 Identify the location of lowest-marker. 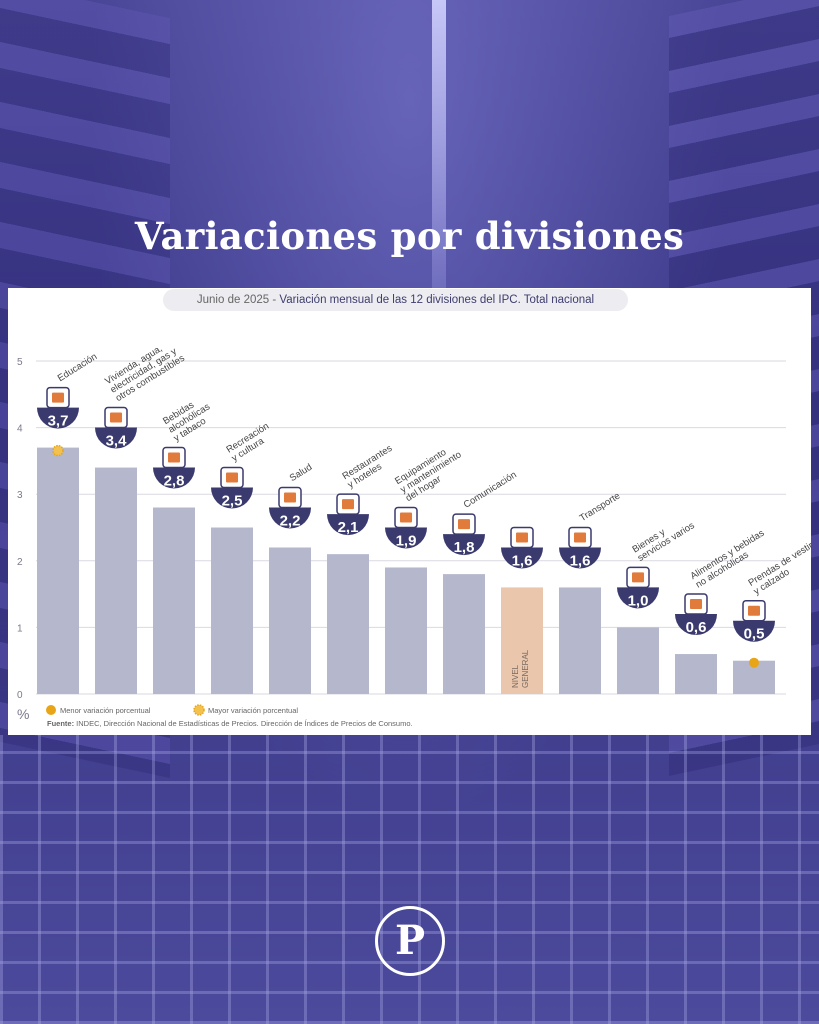
(754, 662).